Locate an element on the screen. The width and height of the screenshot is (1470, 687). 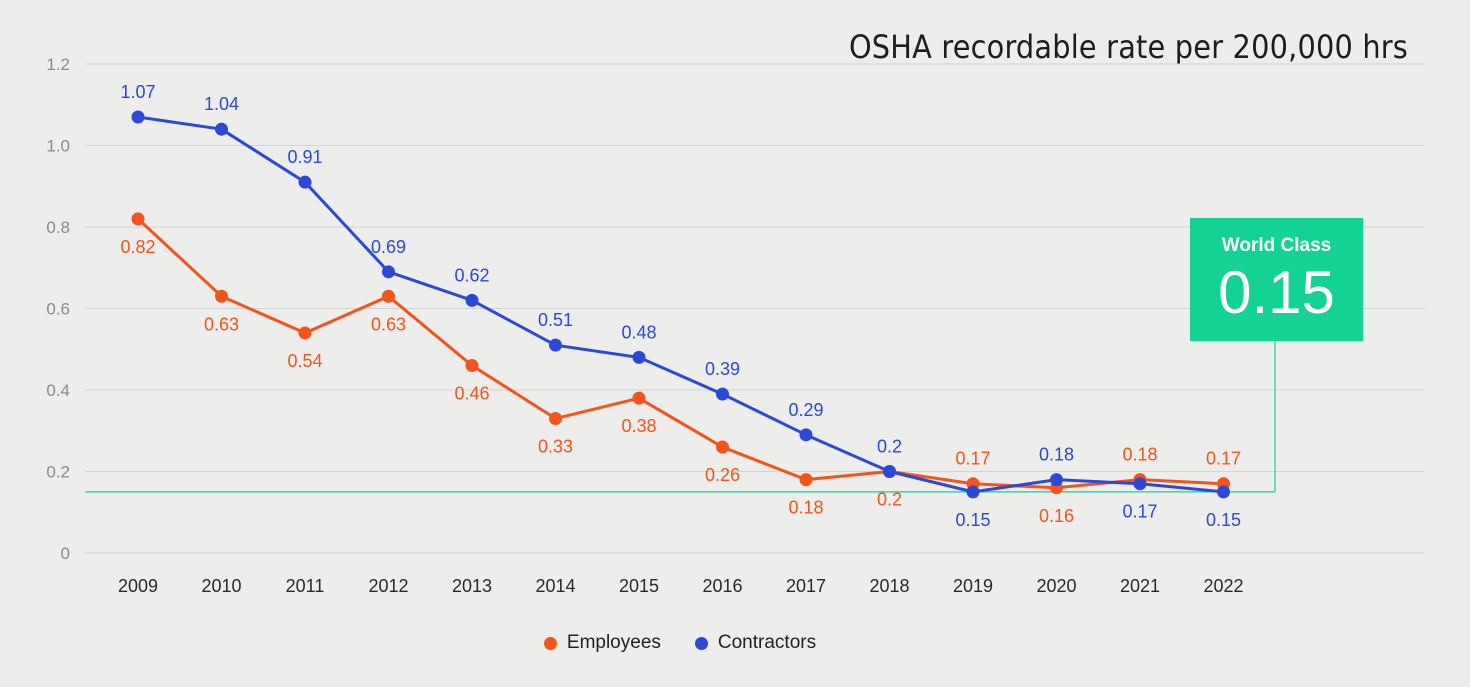
employees-data-label: 0.82 is located at coordinates (137, 247).